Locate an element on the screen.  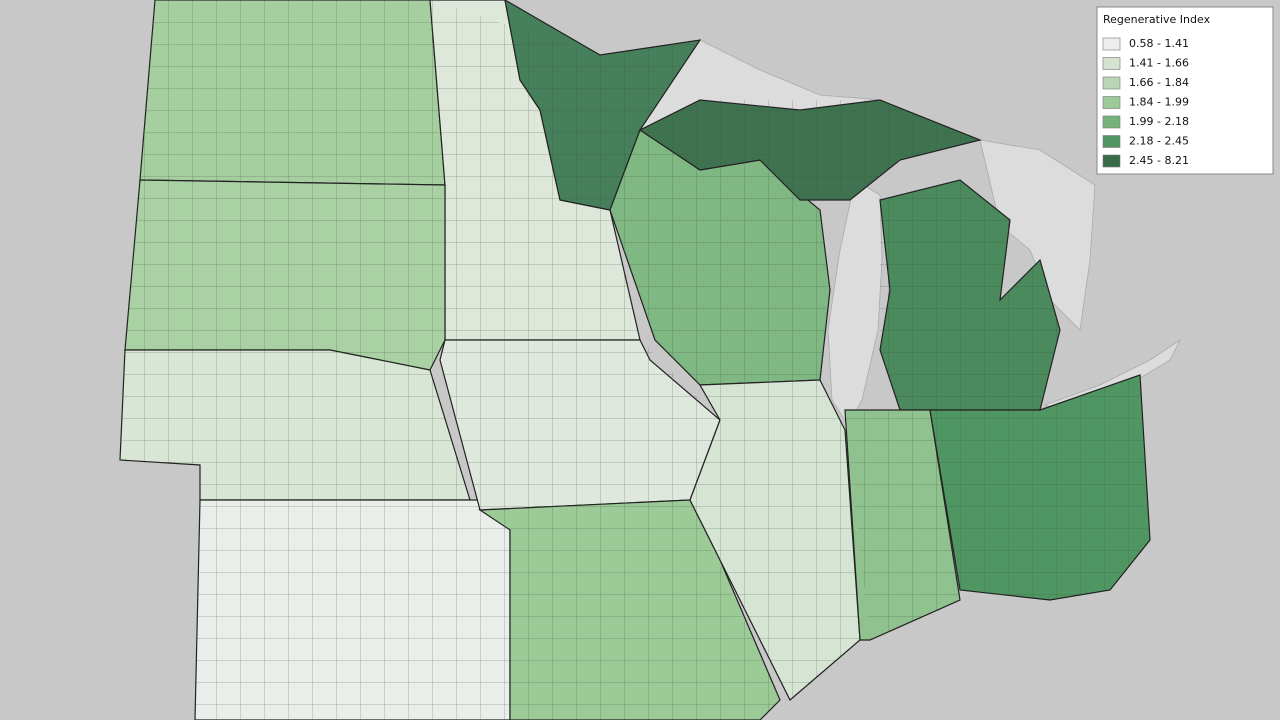
legend-label: 1.66 - 1.84 is located at coordinates (1159, 82).